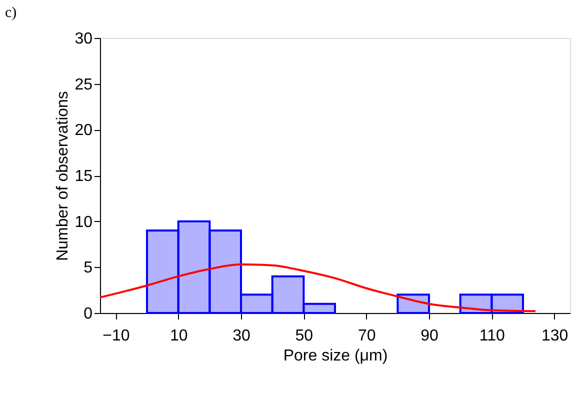 The height and width of the screenshot is (408, 585). I want to click on y-tick-label: 20, so click(83, 131).